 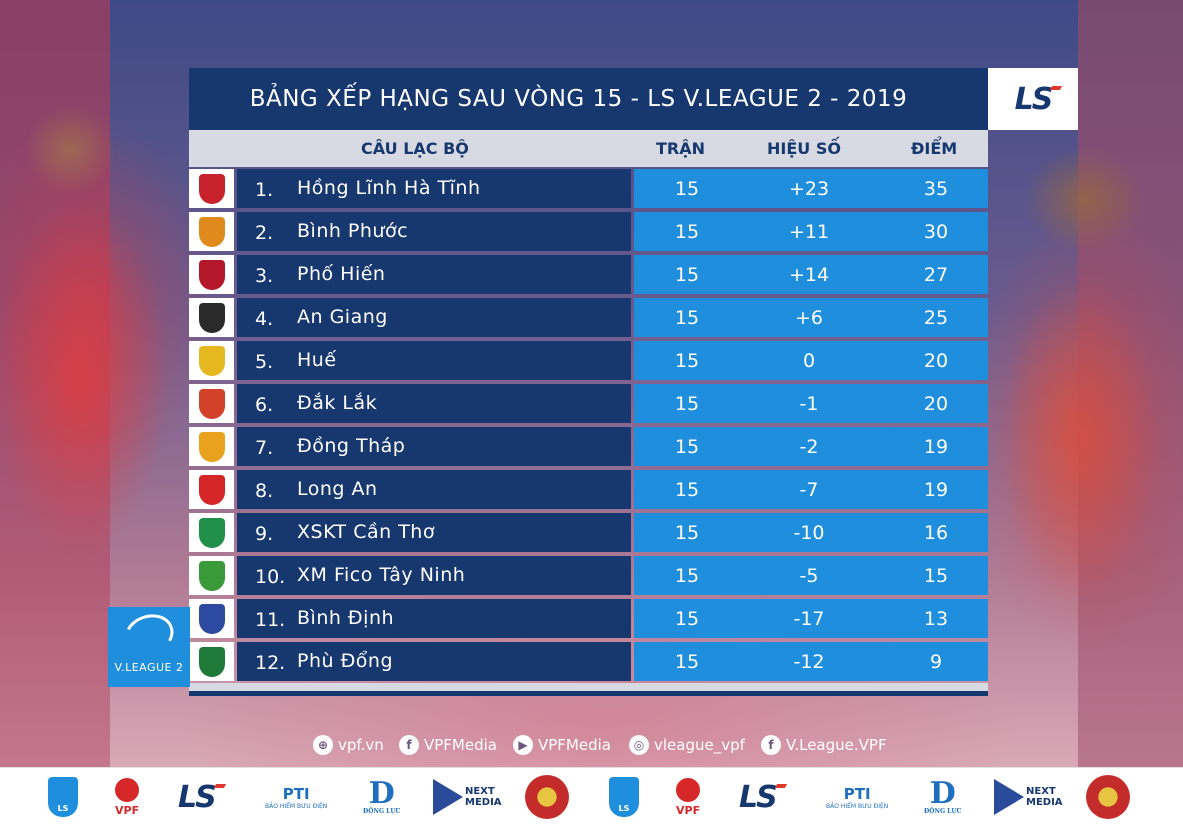 What do you see at coordinates (323, 745) in the screenshot?
I see `globe-icon: ⊕` at bounding box center [323, 745].